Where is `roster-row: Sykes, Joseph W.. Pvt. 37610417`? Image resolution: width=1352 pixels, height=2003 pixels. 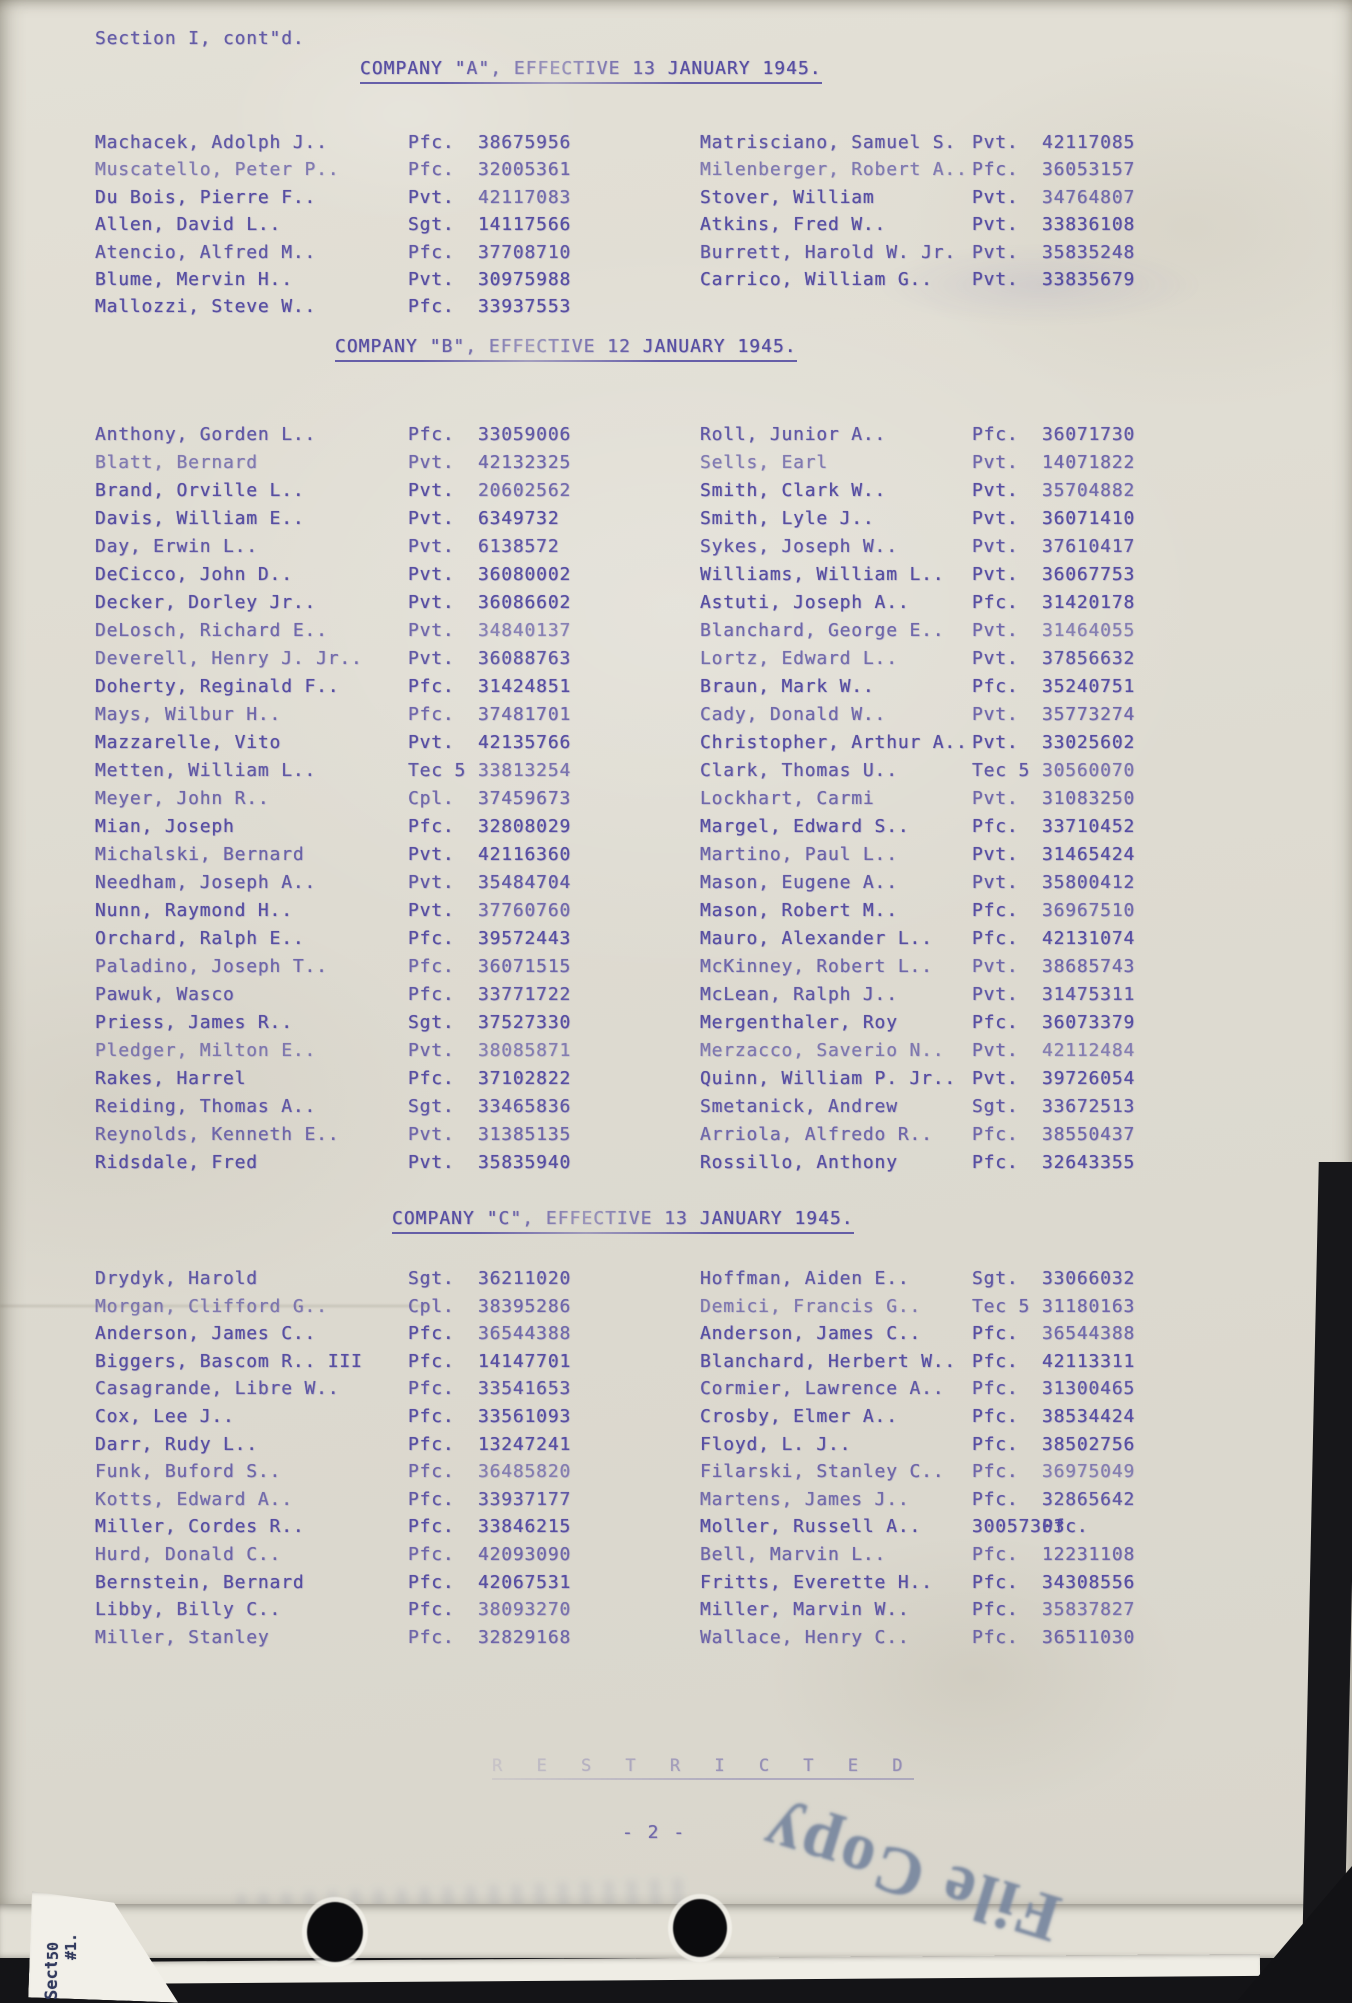 roster-row: Sykes, Joseph W.. Pvt. 37610417 is located at coordinates (1020, 550).